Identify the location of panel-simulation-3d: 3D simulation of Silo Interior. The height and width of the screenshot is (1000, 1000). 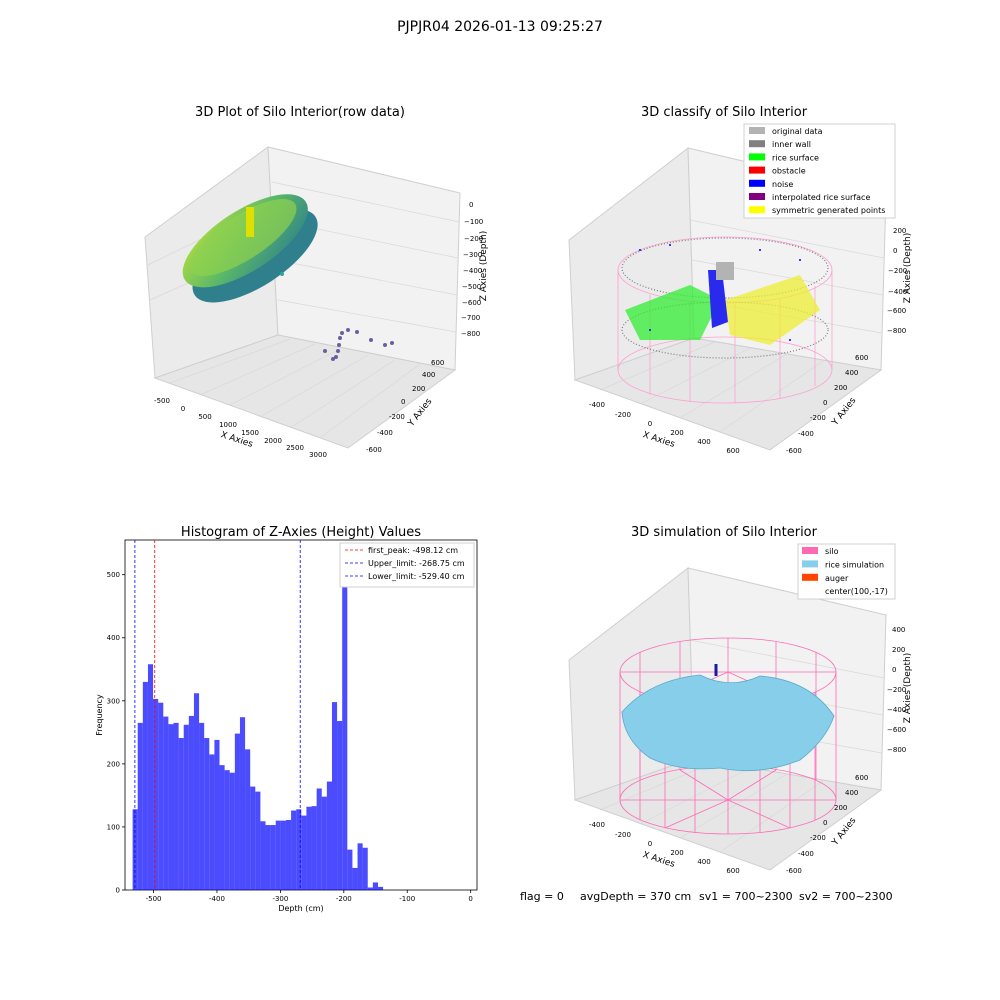
(740, 700).